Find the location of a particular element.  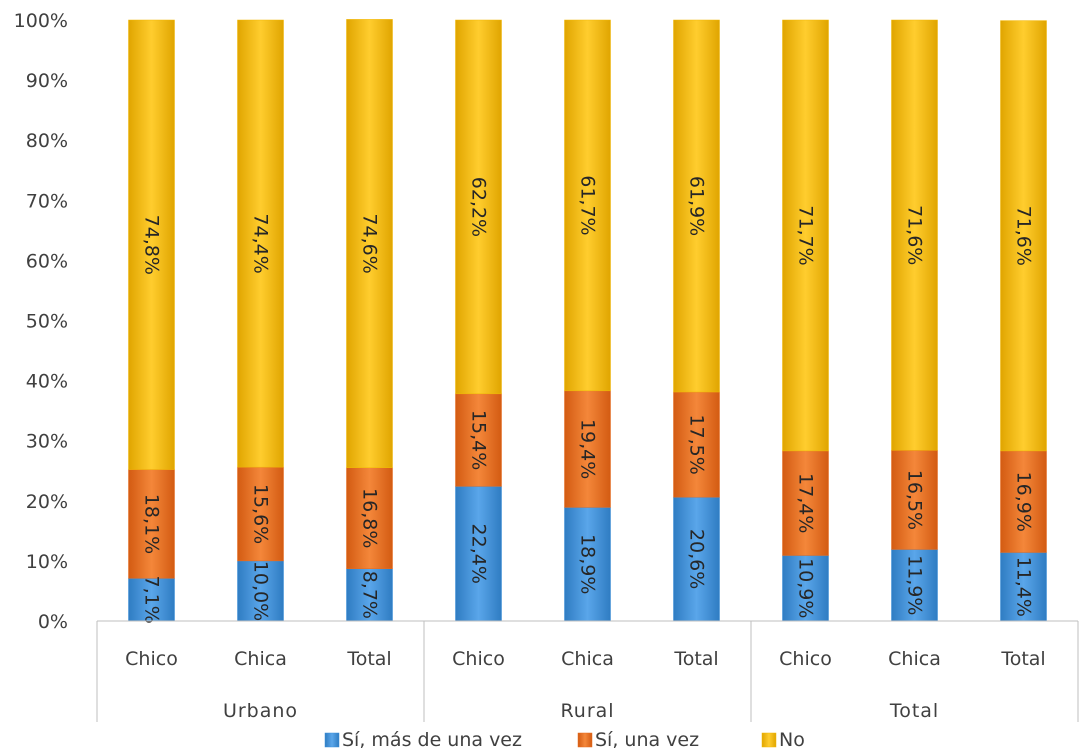

data-label: 11,4% is located at coordinates (1024, 587).